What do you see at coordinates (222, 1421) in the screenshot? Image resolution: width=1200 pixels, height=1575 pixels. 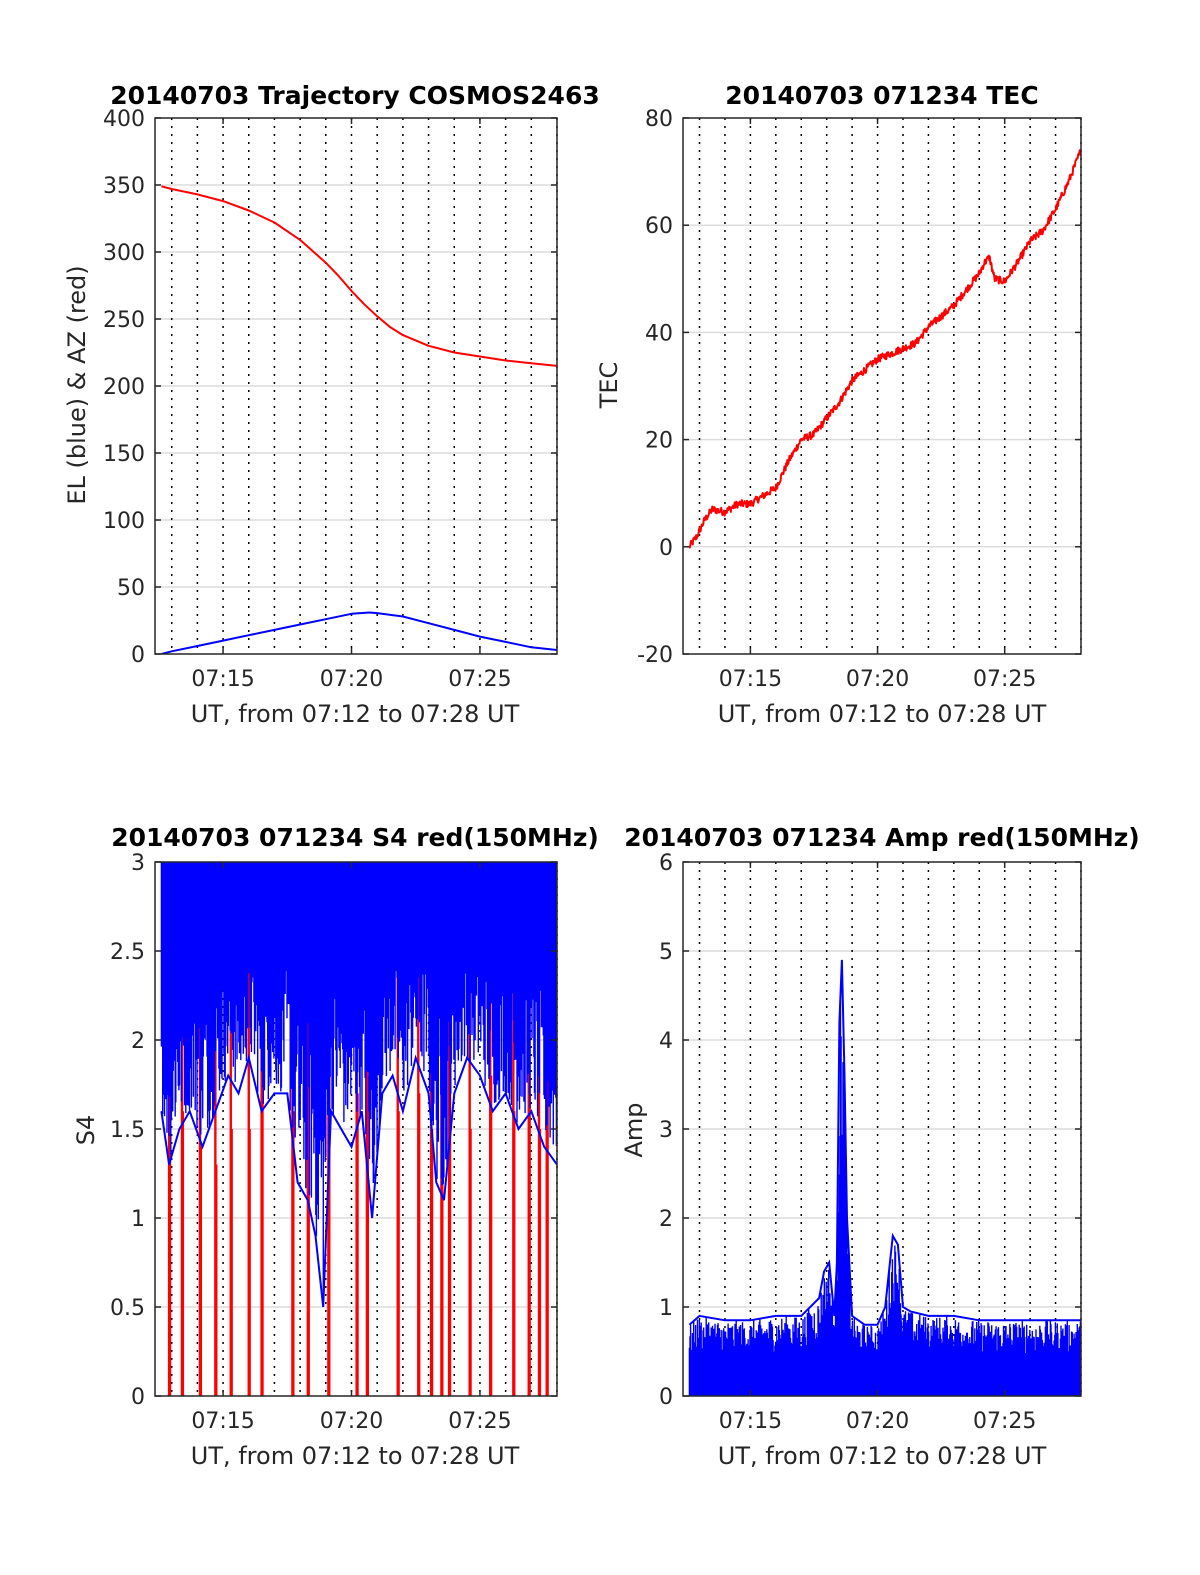 I see `s4-xtick-label: 07:15` at bounding box center [222, 1421].